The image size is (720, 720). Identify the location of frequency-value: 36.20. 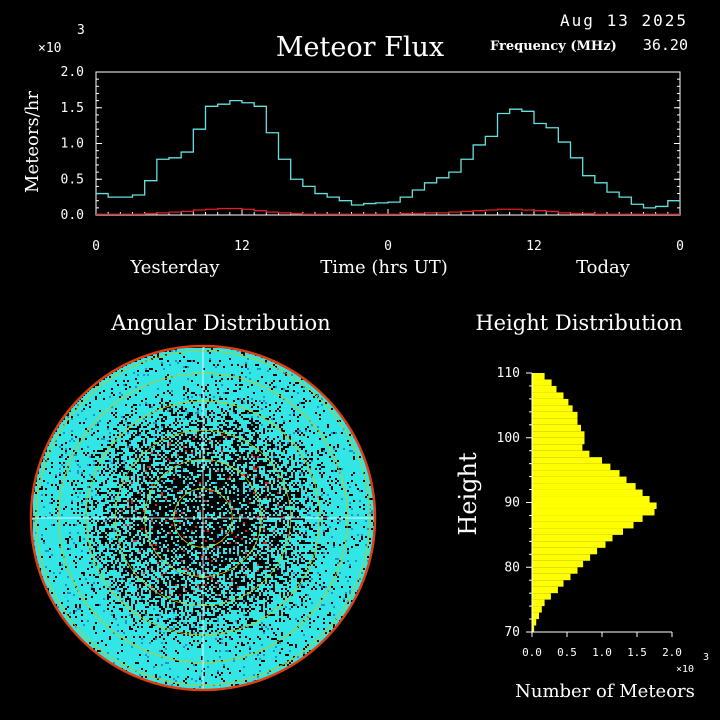
(665, 45).